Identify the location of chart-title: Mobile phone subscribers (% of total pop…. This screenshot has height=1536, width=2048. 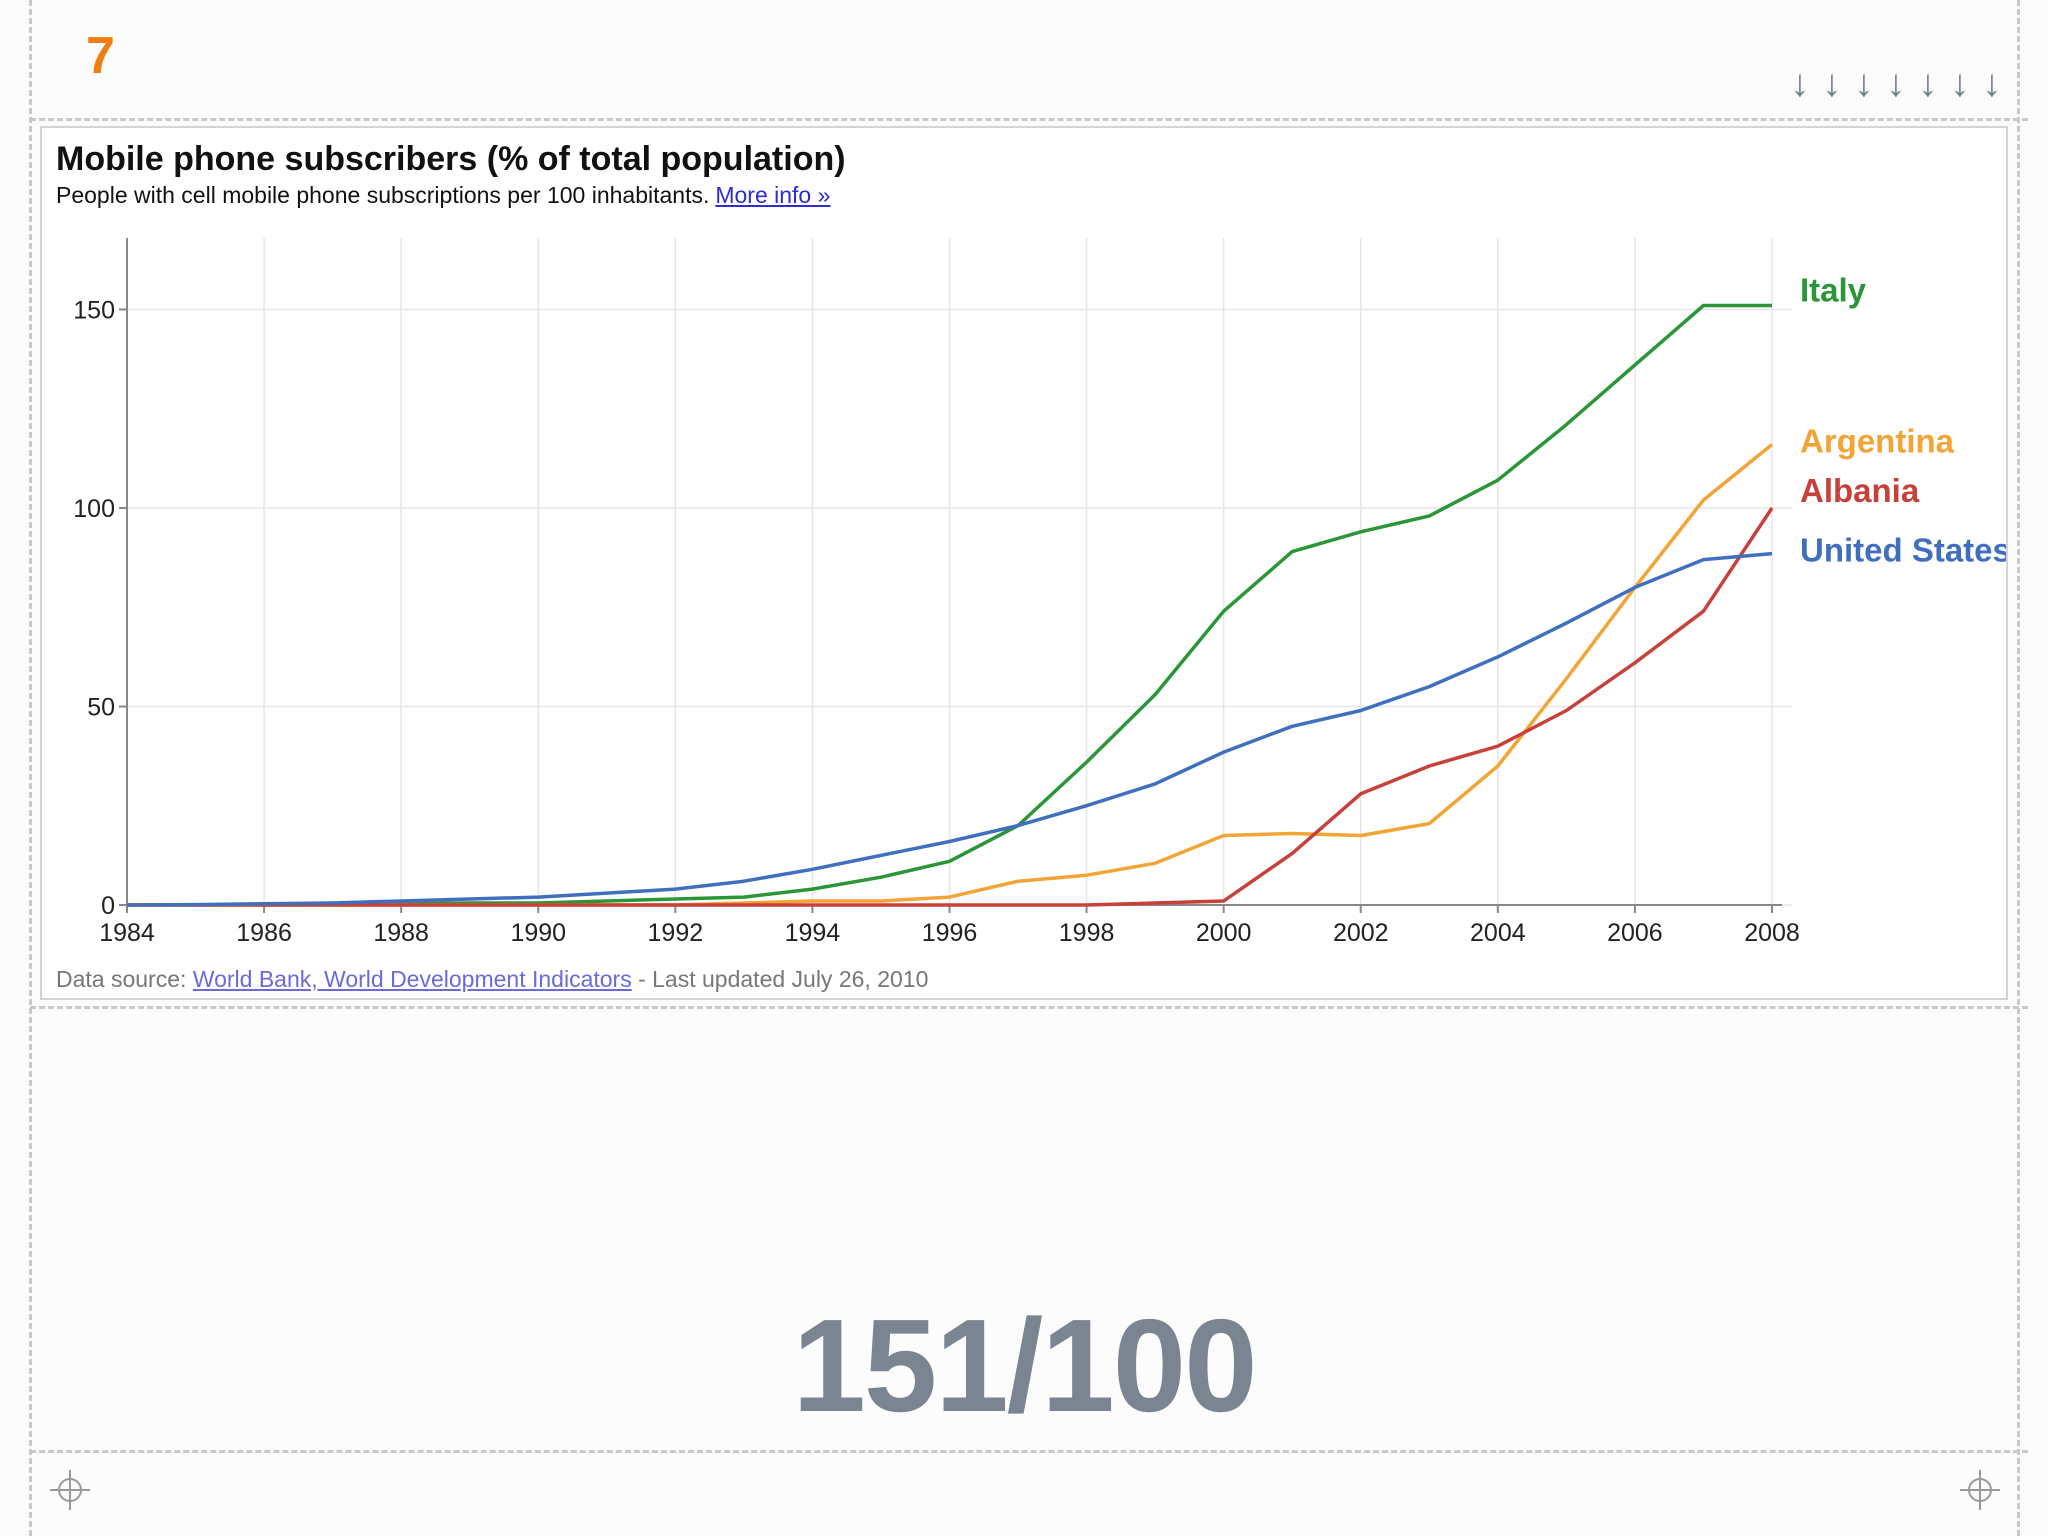
(451, 159).